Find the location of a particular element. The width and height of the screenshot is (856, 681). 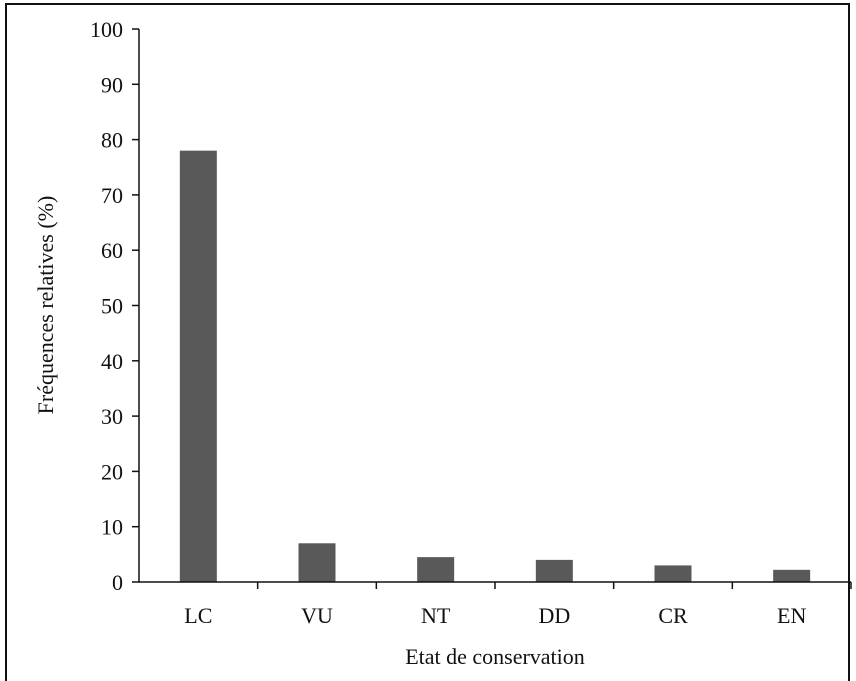

bar-dd is located at coordinates (554, 570).